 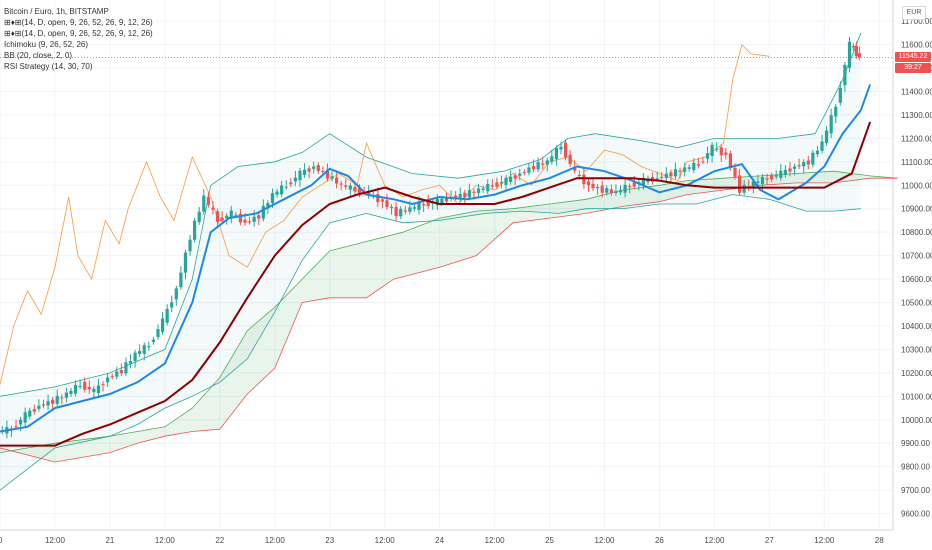 I want to click on y-tick-label: 9800.00, so click(x=915, y=467).